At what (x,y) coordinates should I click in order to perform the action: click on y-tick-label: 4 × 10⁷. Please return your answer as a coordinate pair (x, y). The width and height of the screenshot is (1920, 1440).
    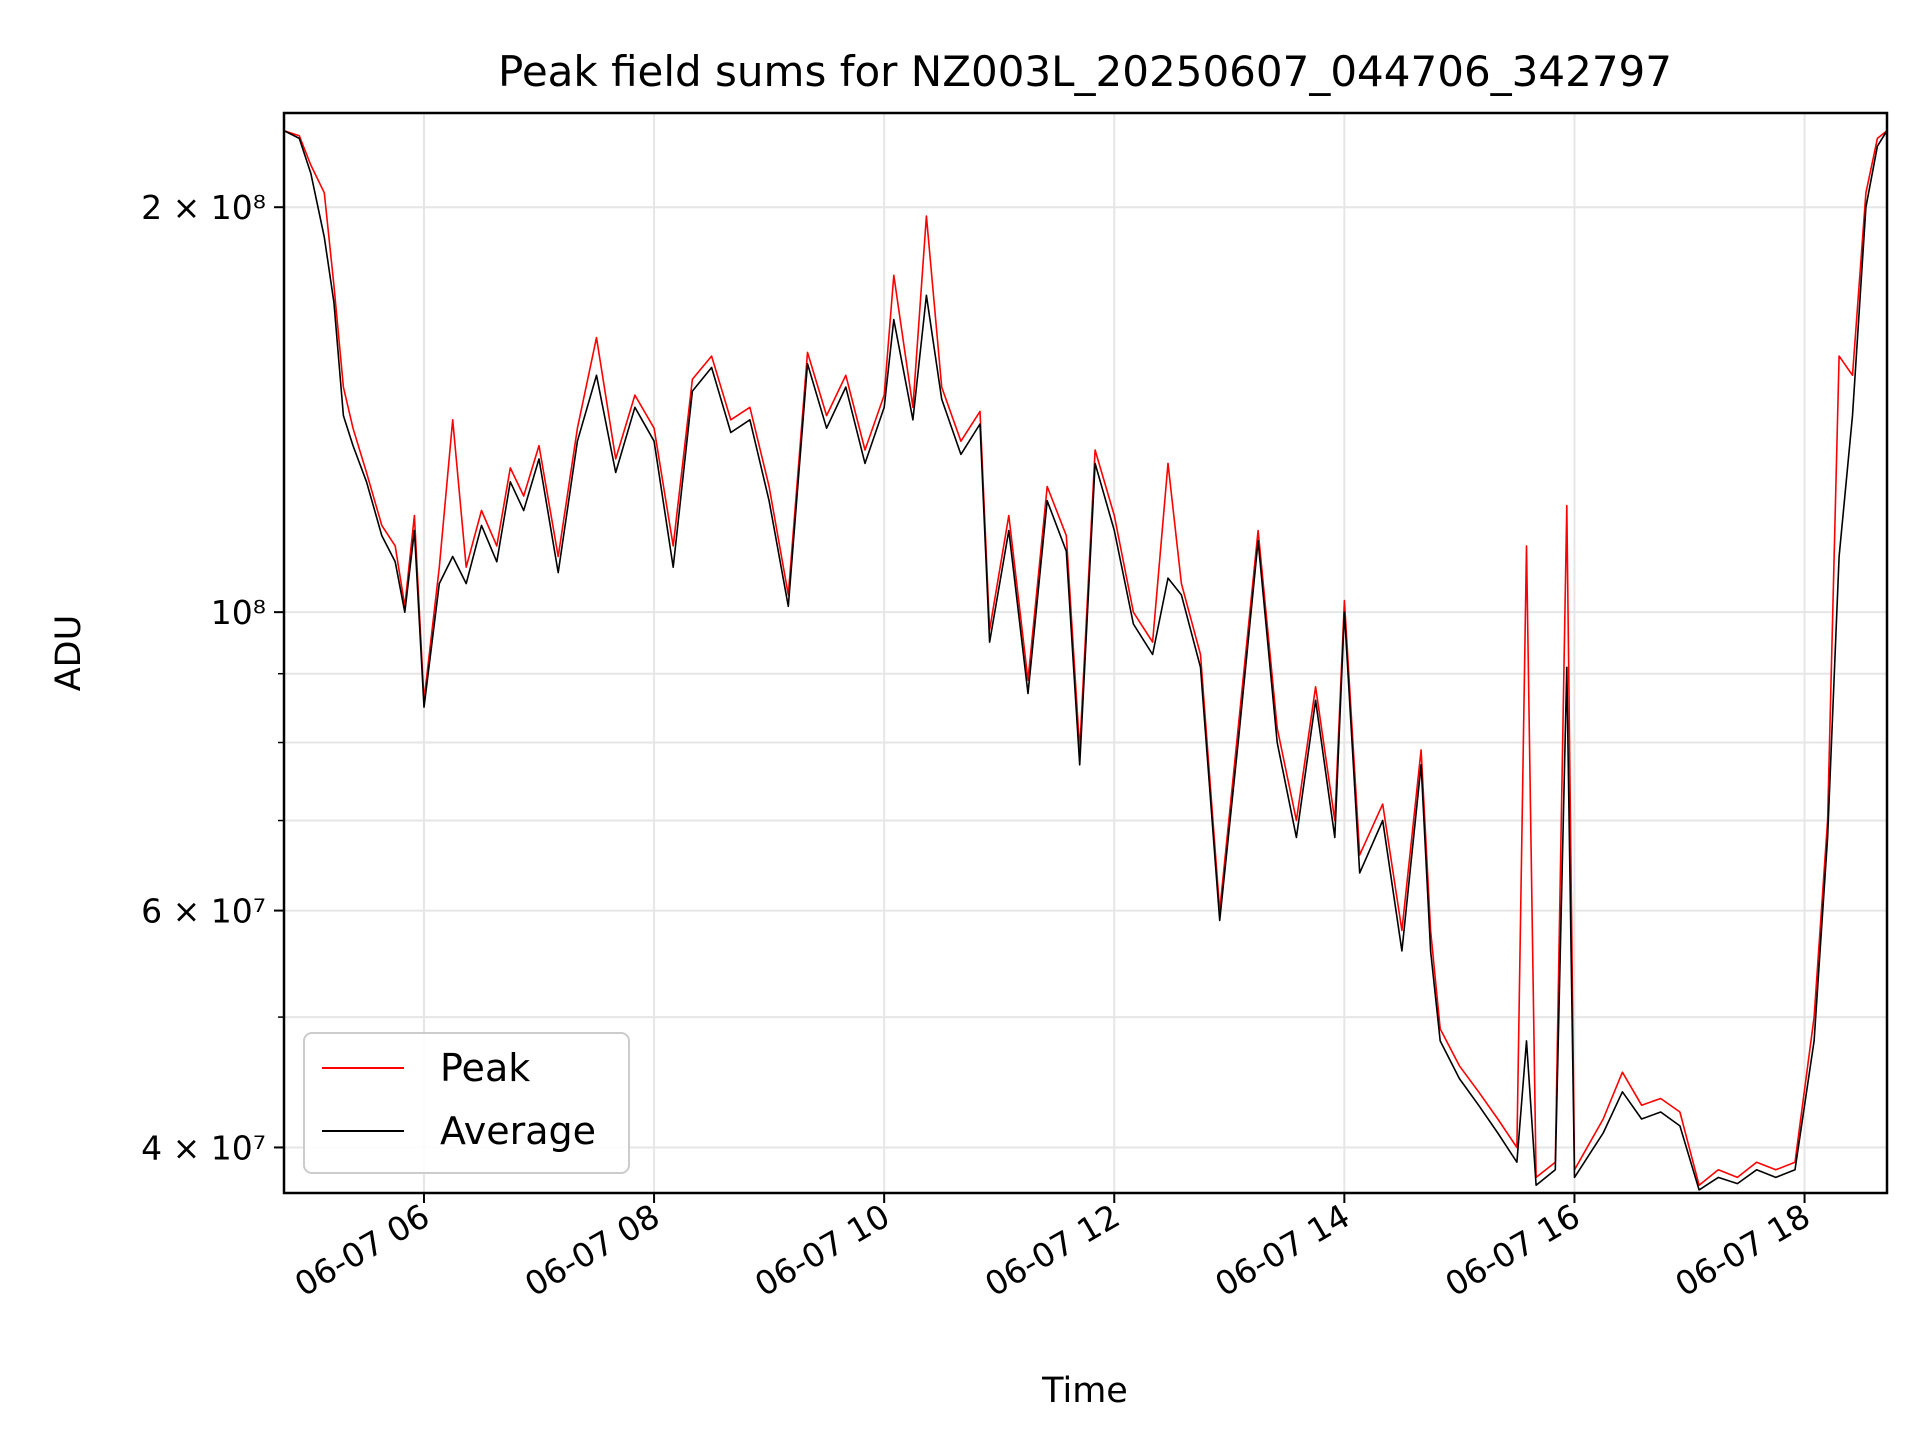
    Looking at the image, I should click on (203, 1147).